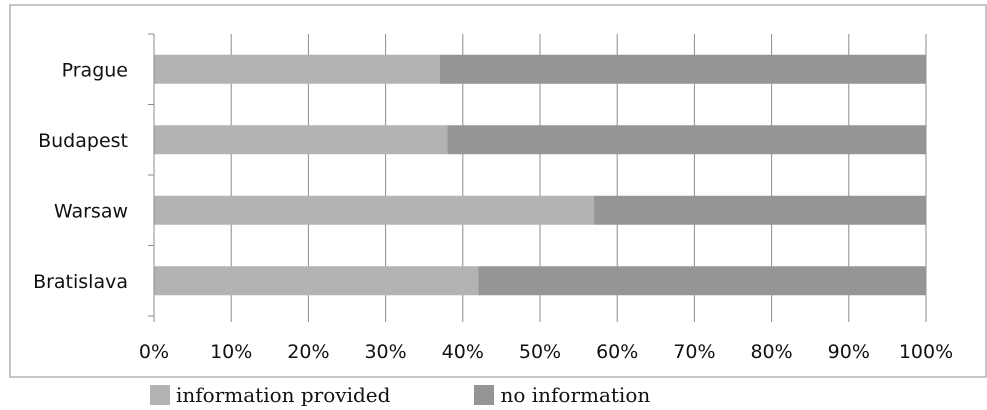 This screenshot has width=987, height=410. What do you see at coordinates (771, 352) in the screenshot?
I see `x-tick-label: 80%` at bounding box center [771, 352].